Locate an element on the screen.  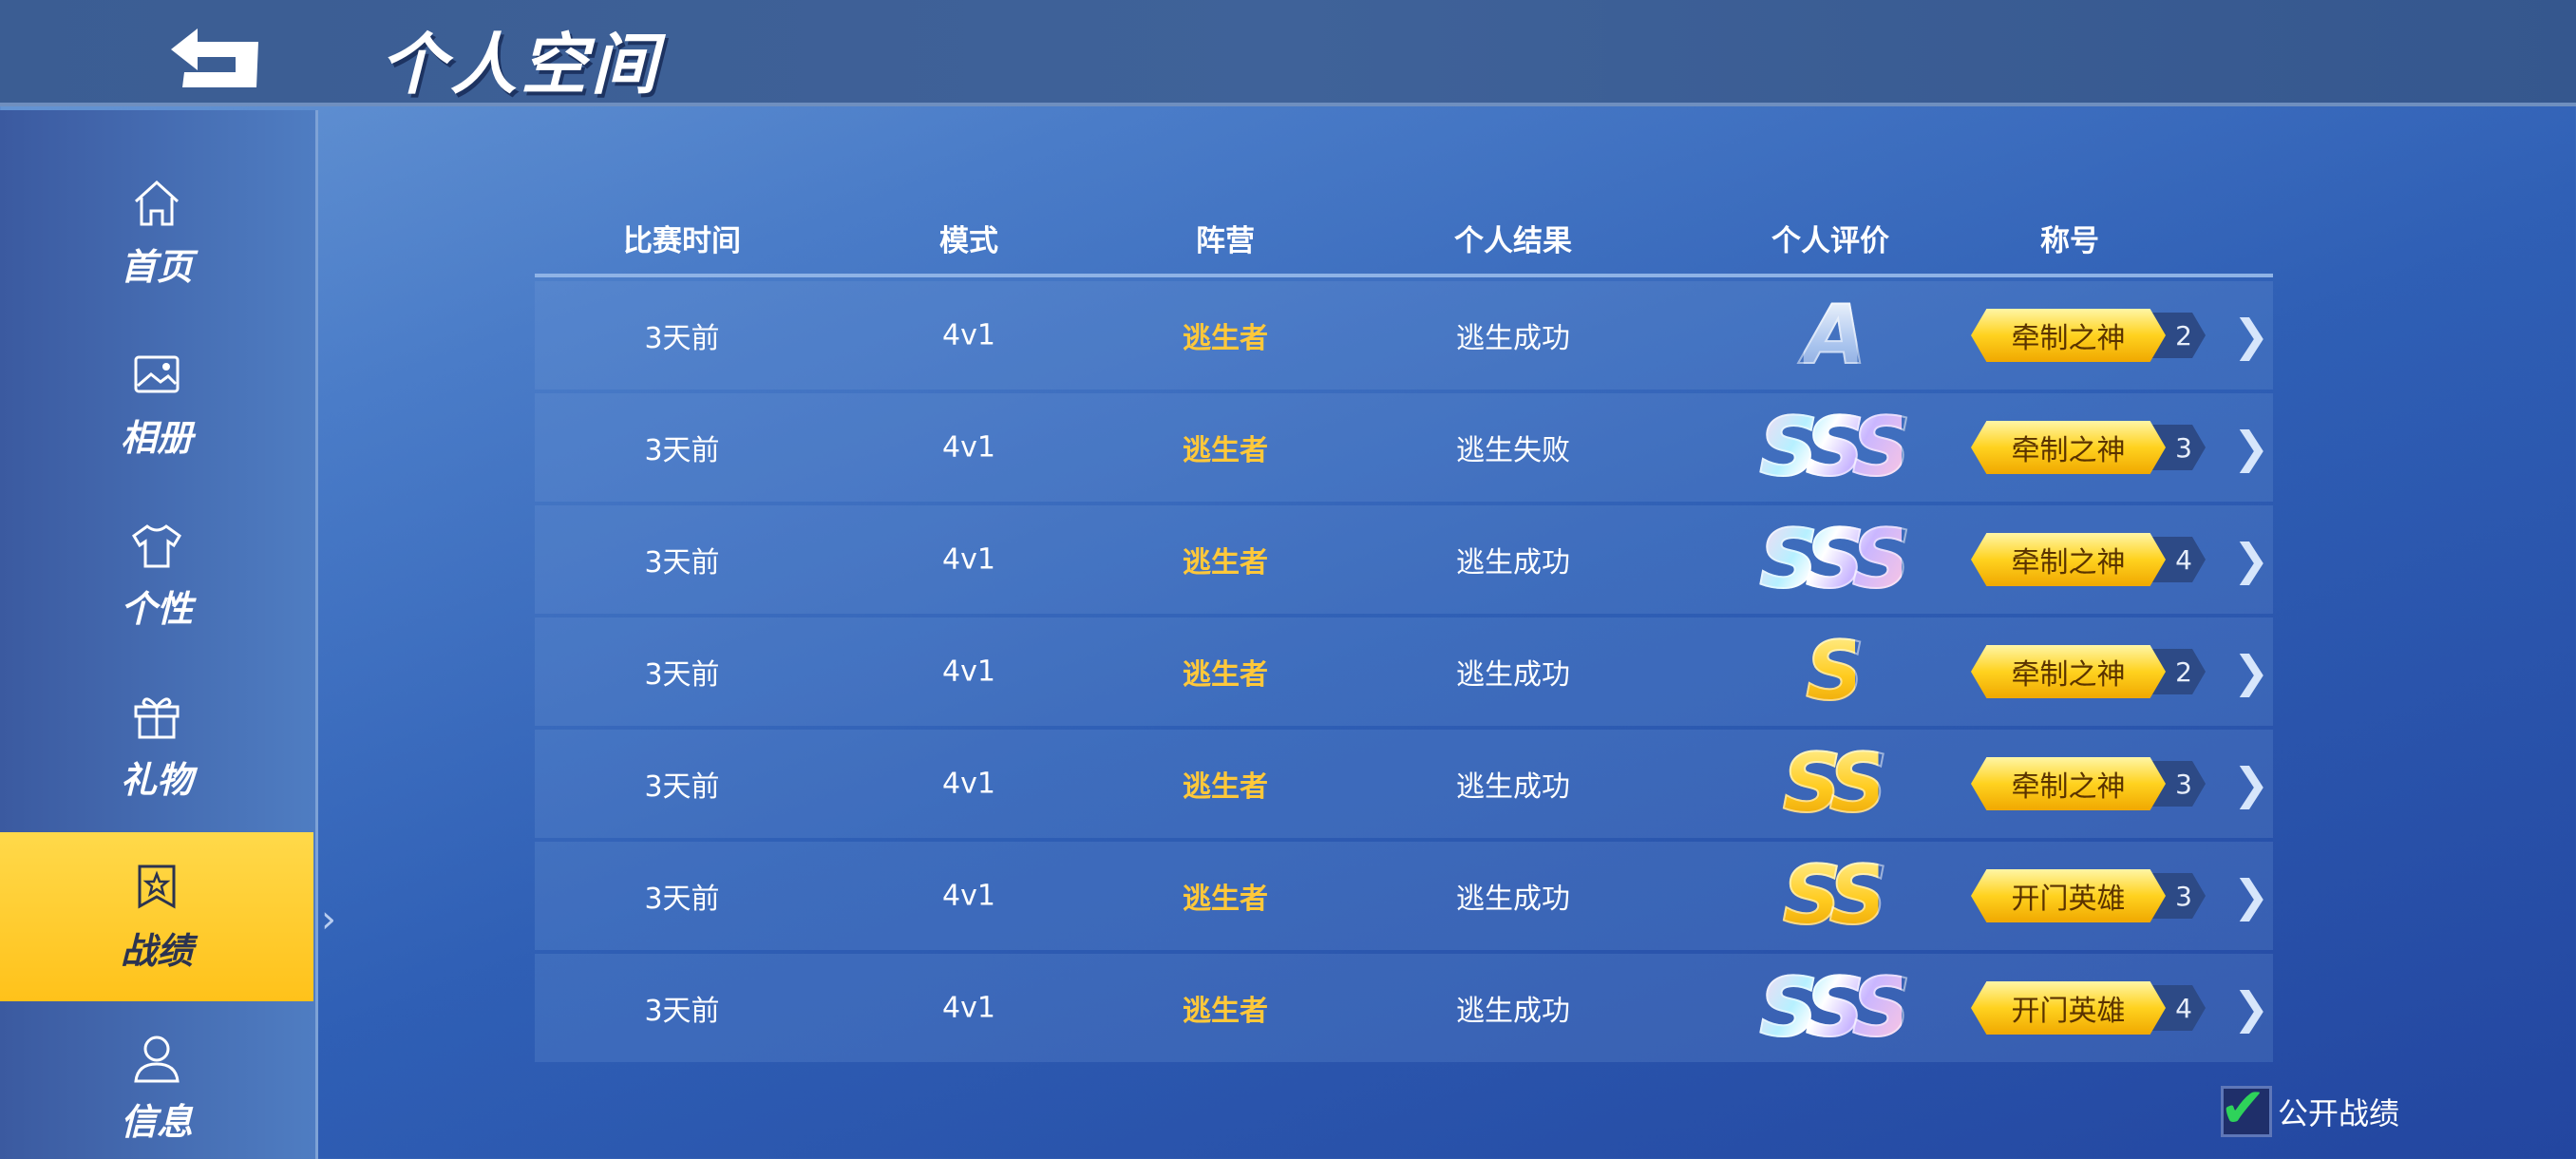
sidebar-item-info: 信息 is located at coordinates (156, 1081).